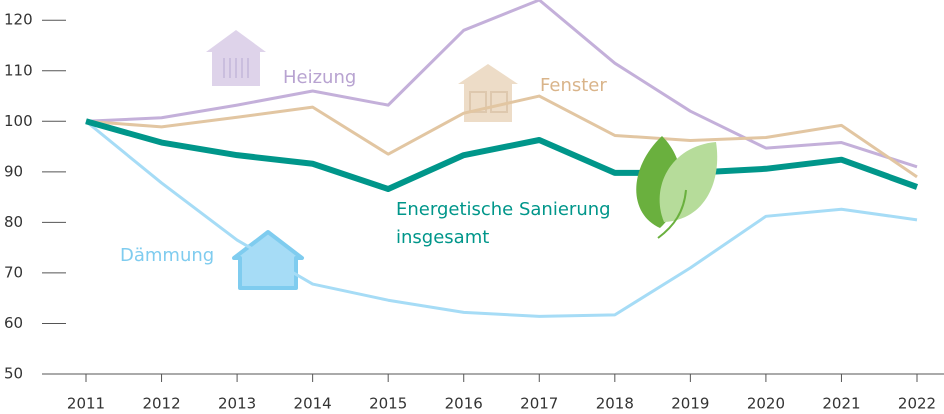 This screenshot has width=944, height=414. I want to click on leaf, so click(688, 182).